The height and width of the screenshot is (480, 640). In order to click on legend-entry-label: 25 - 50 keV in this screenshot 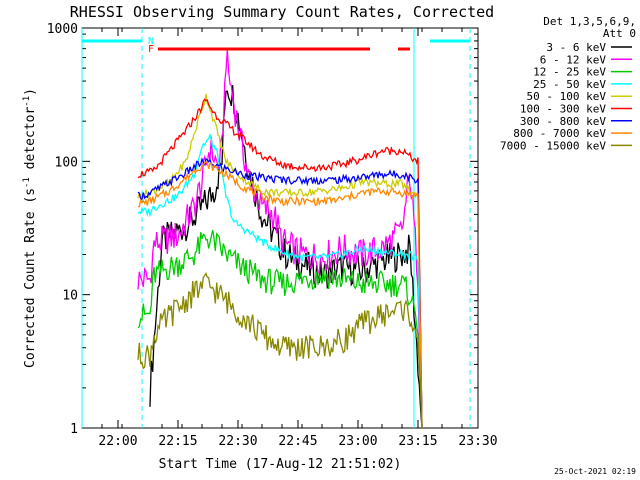, I will do `click(569, 84)`.